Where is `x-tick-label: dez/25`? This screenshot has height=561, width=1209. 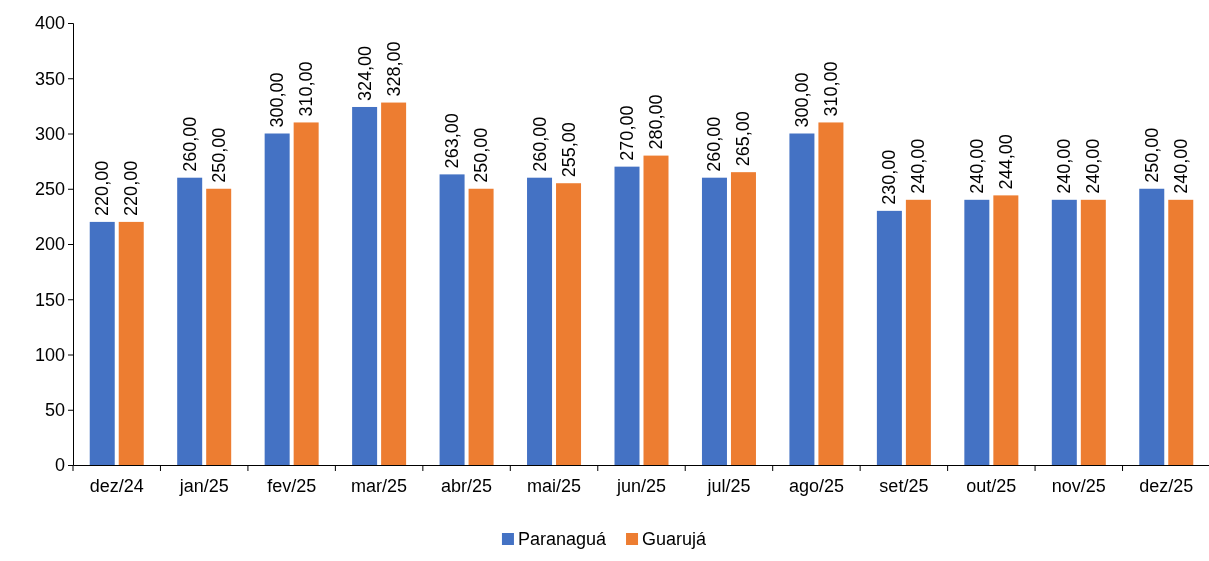 x-tick-label: dez/25 is located at coordinates (1166, 485).